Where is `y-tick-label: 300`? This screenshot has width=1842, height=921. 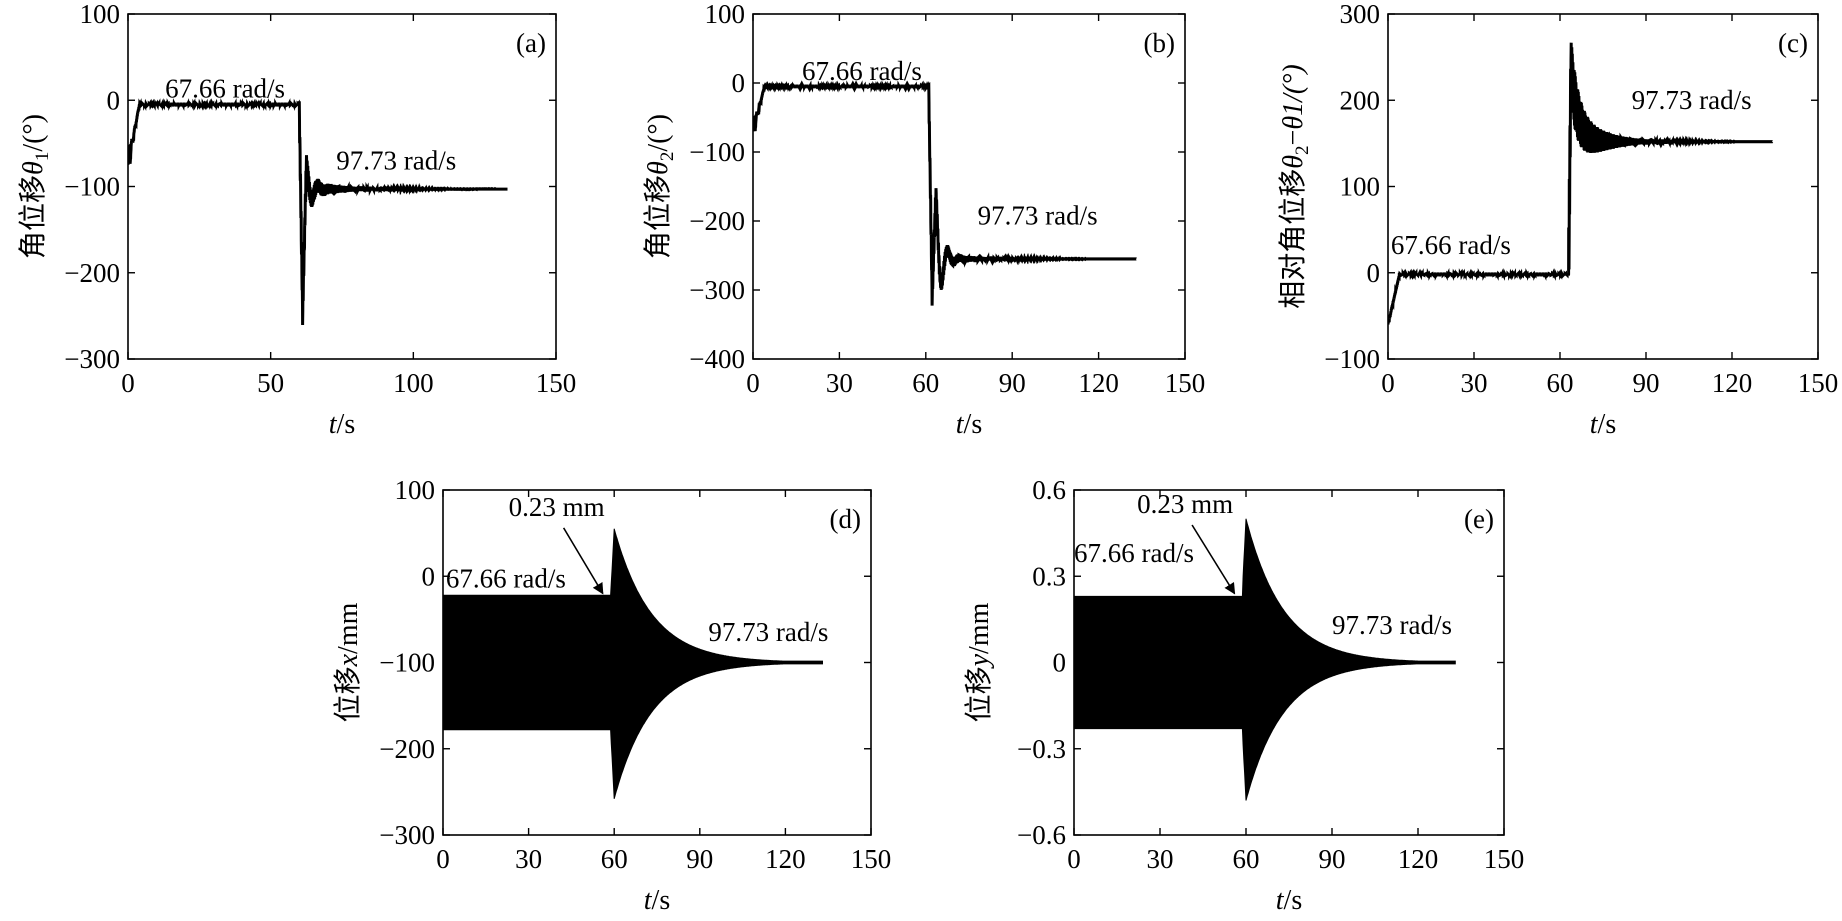
y-tick-label: 300 is located at coordinates (1360, 14).